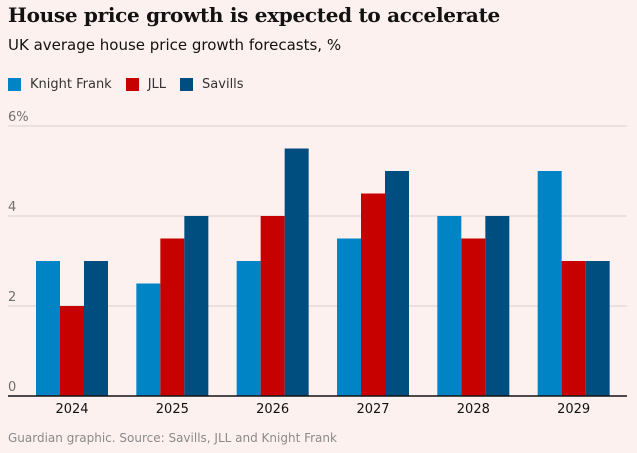  Describe the element at coordinates (12, 297) in the screenshot. I see `y-tick-label-2: 2` at that location.